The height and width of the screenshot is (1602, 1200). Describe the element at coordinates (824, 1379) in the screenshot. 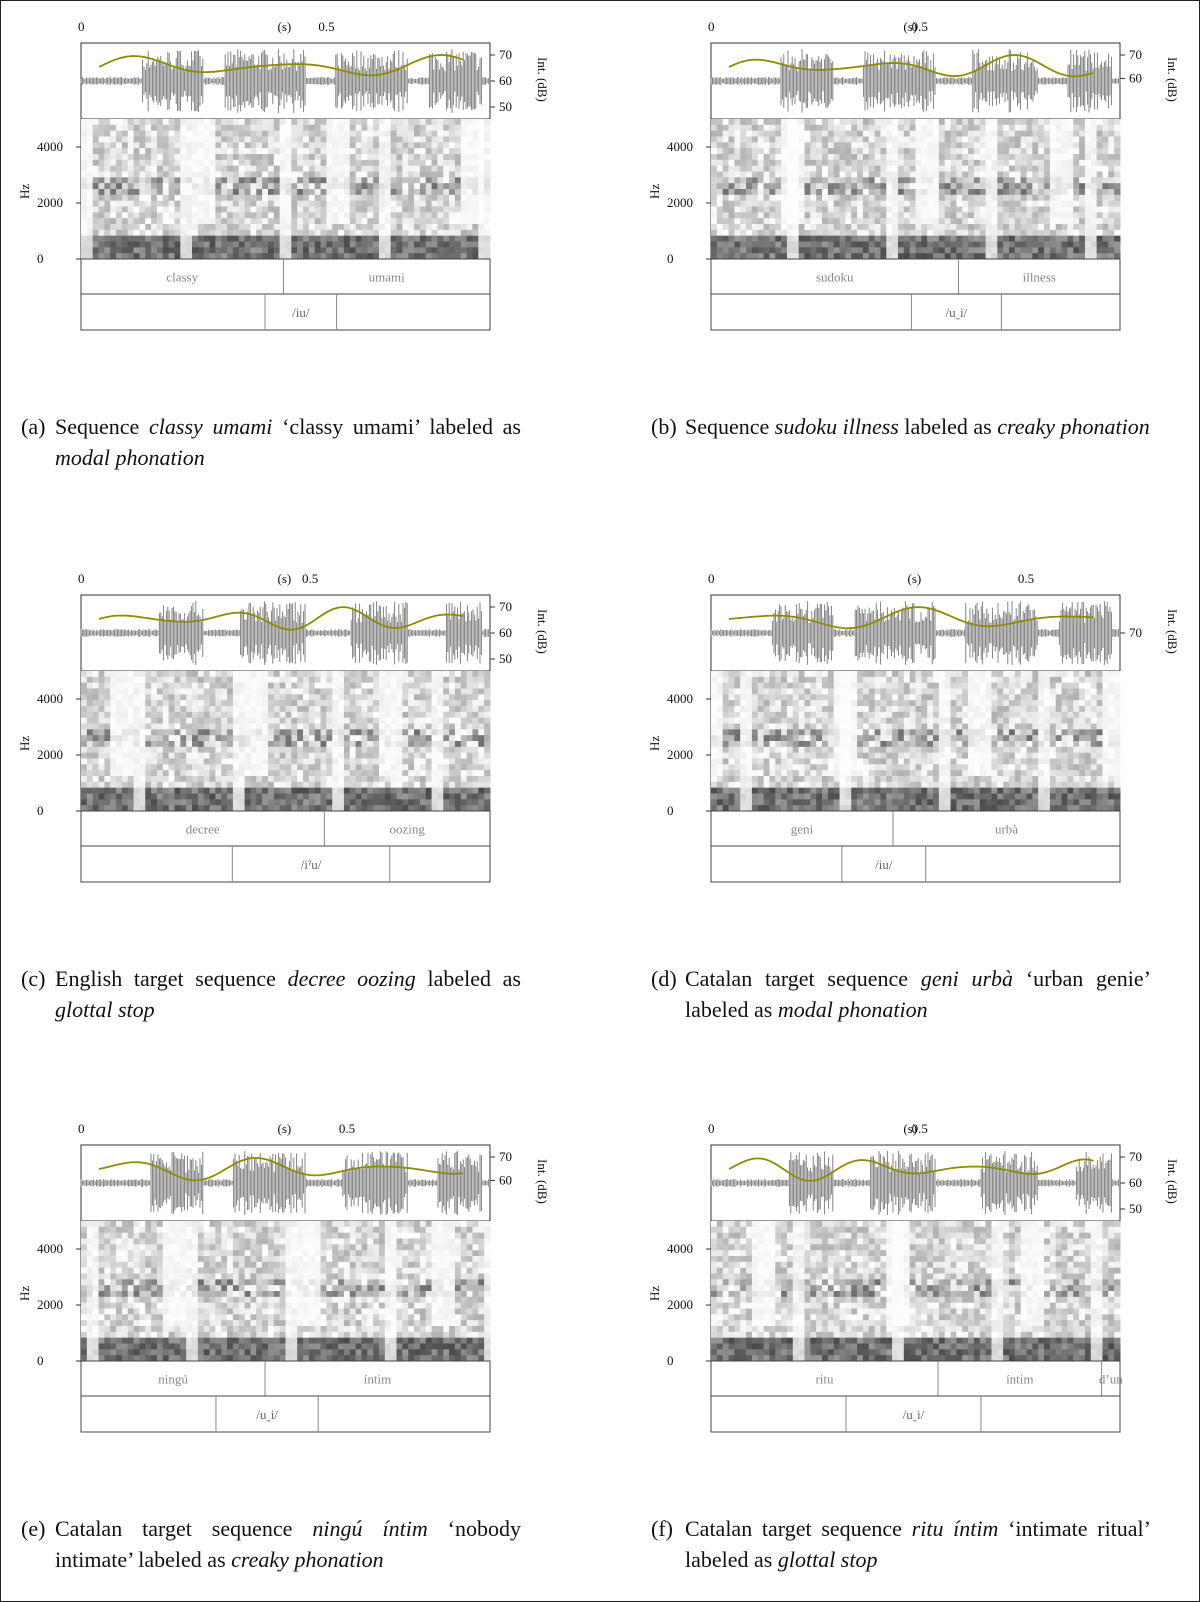

I see `word-label: ritu` at that location.